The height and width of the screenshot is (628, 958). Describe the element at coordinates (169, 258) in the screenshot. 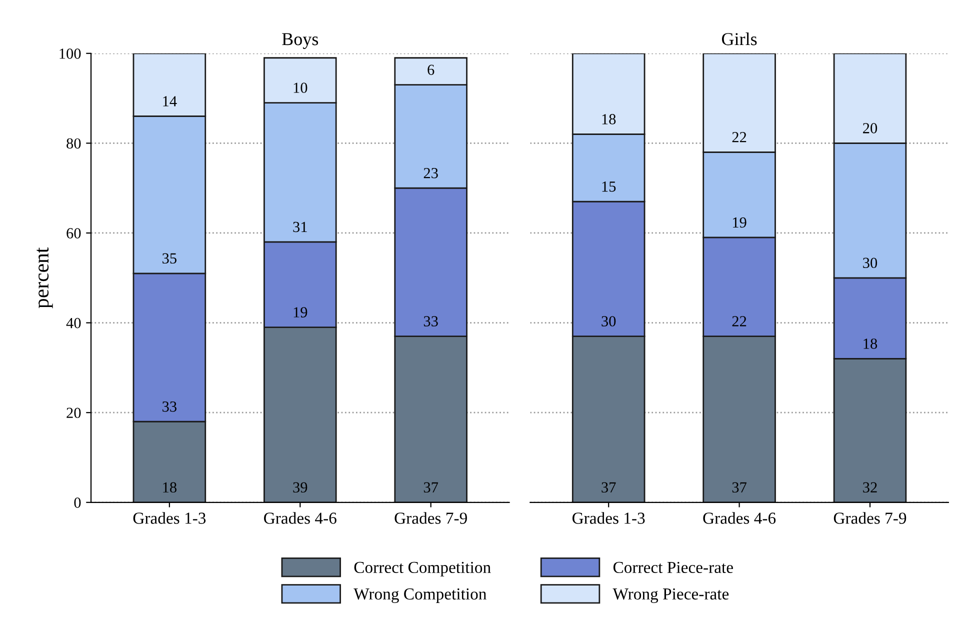

I see `data-label: 35` at that location.